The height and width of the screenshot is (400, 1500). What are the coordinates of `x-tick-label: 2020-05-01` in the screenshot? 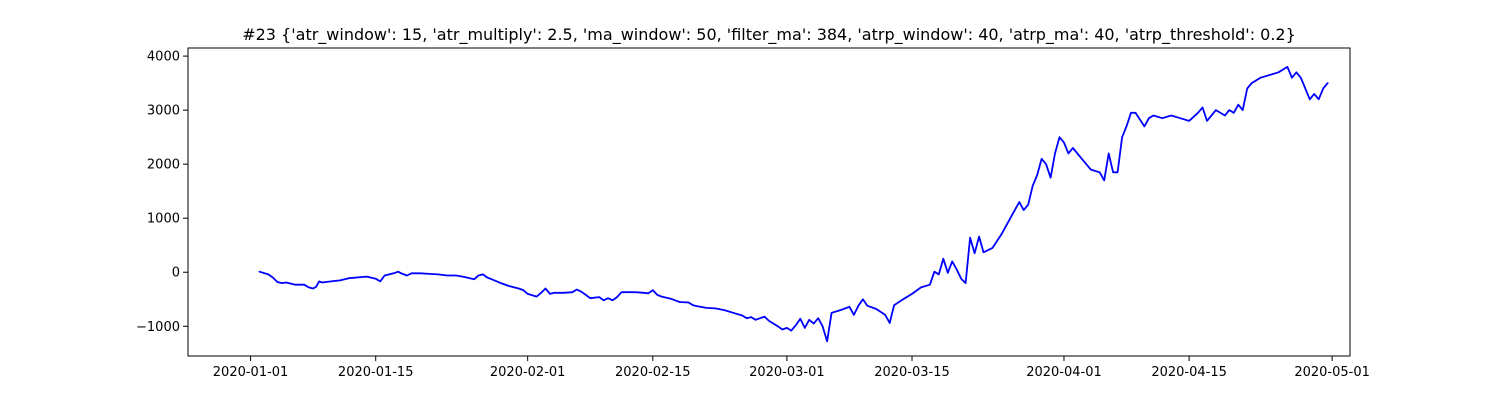 It's located at (1332, 372).